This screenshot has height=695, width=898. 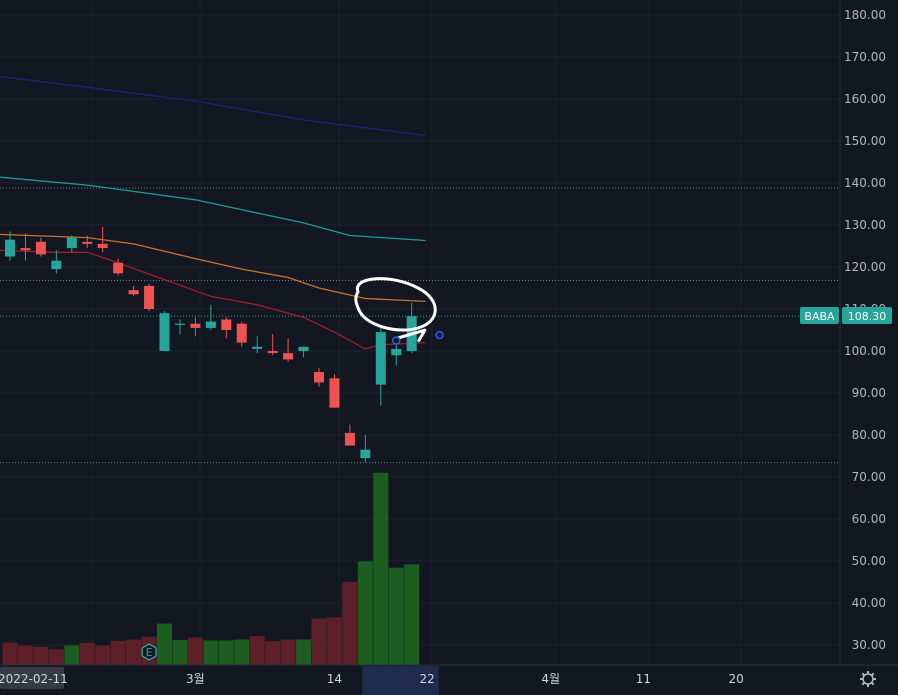 I want to click on price-tick-label: 30.00, so click(x=869, y=645).